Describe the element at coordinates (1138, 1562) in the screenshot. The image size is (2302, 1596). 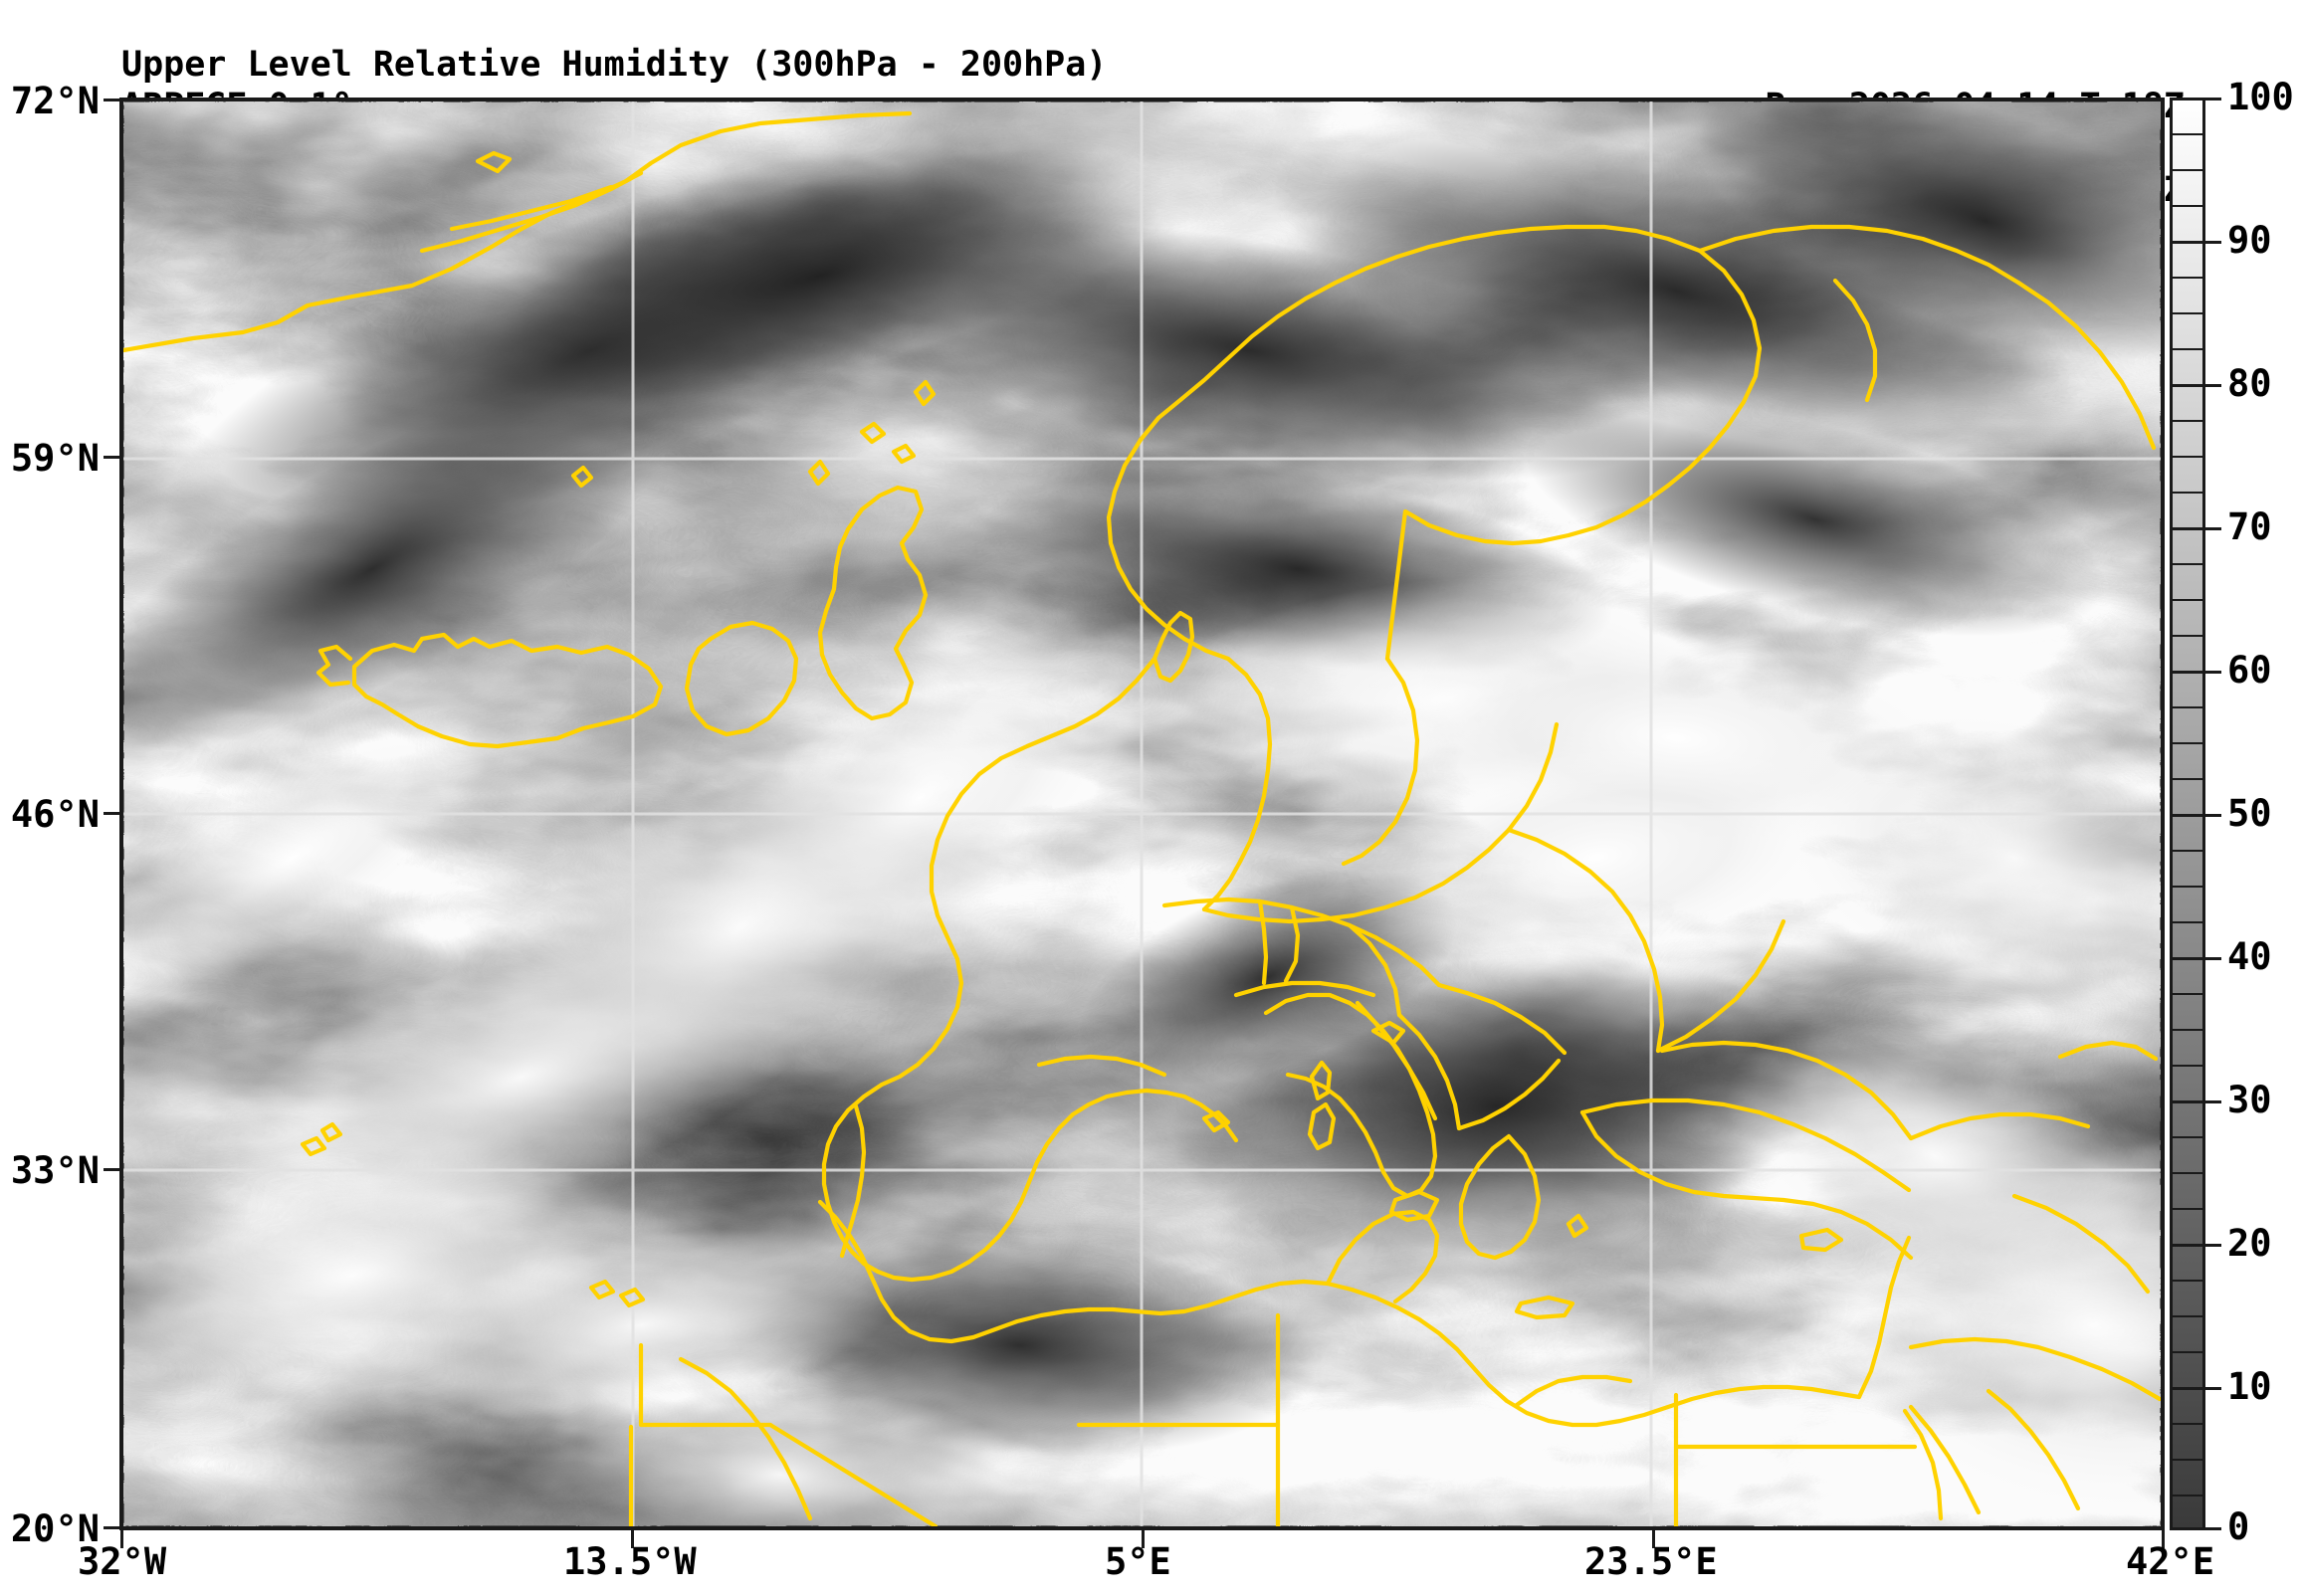
I see `x-label-5e: 5°E` at that location.